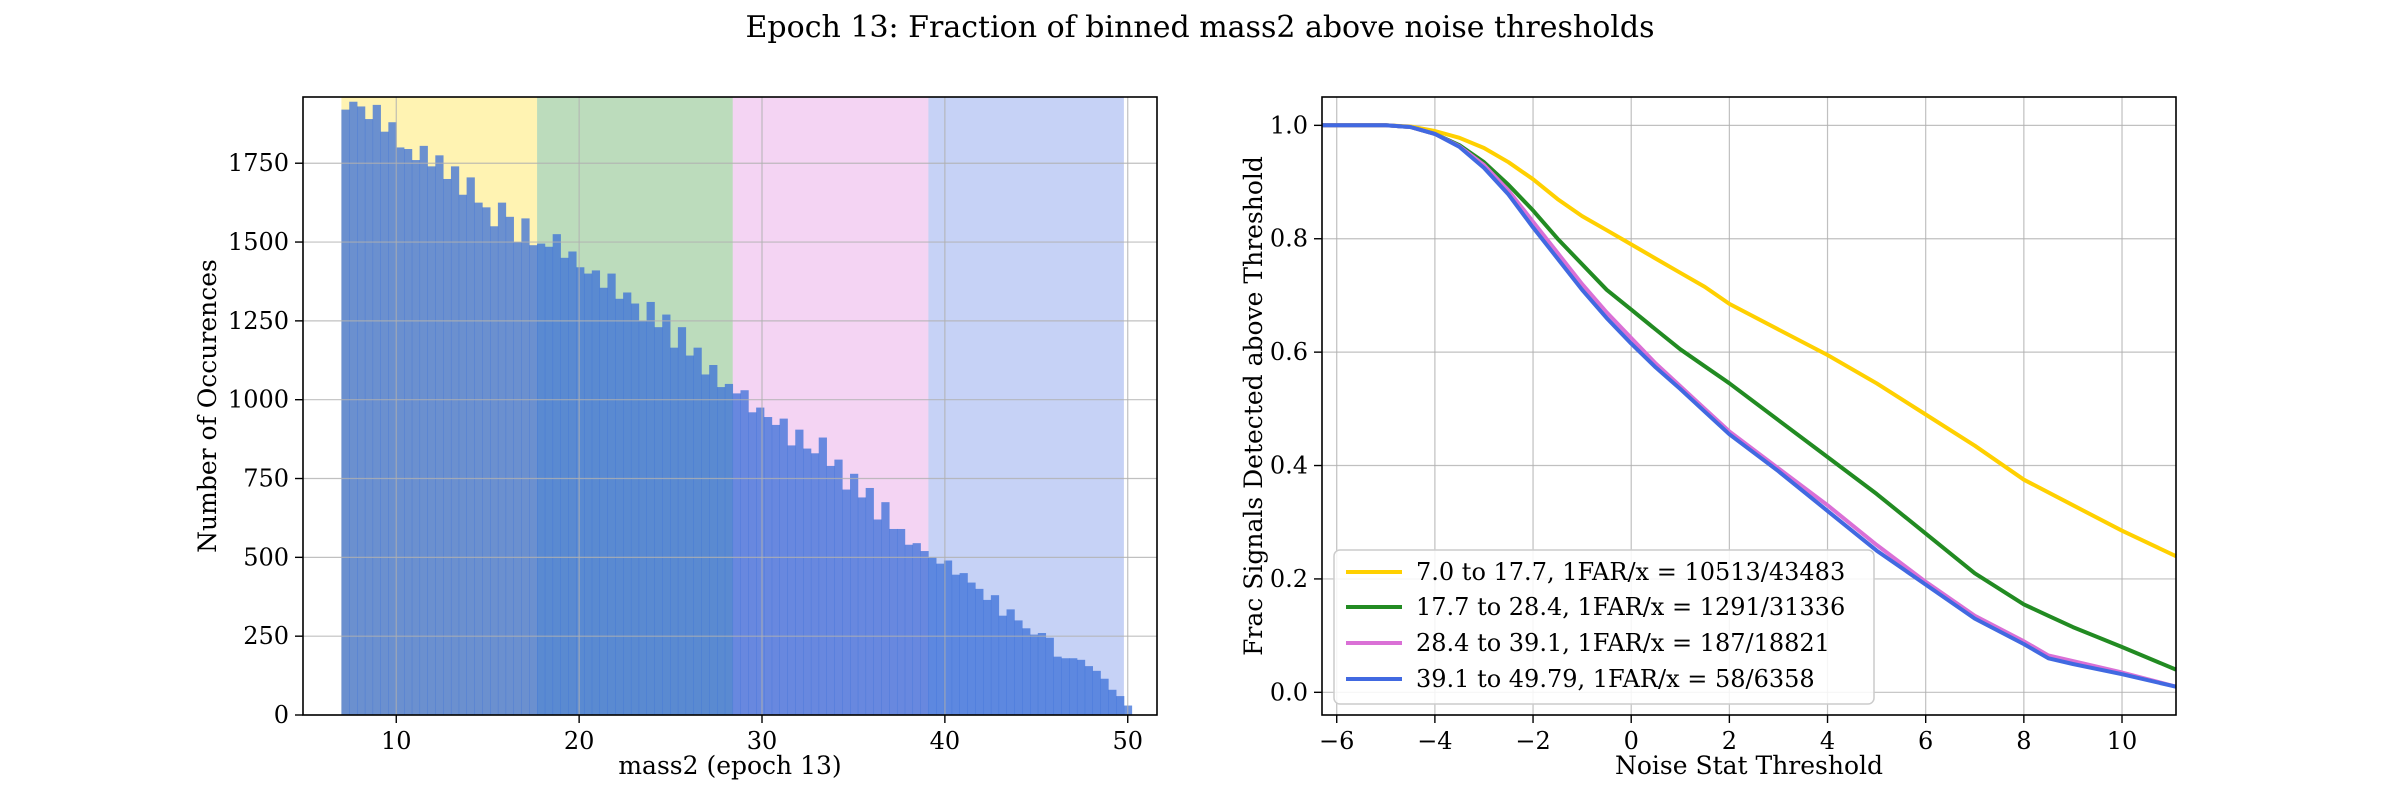 This screenshot has height=800, width=2400. What do you see at coordinates (2122, 741) in the screenshot?
I see `line-x-tick-label: 10` at bounding box center [2122, 741].